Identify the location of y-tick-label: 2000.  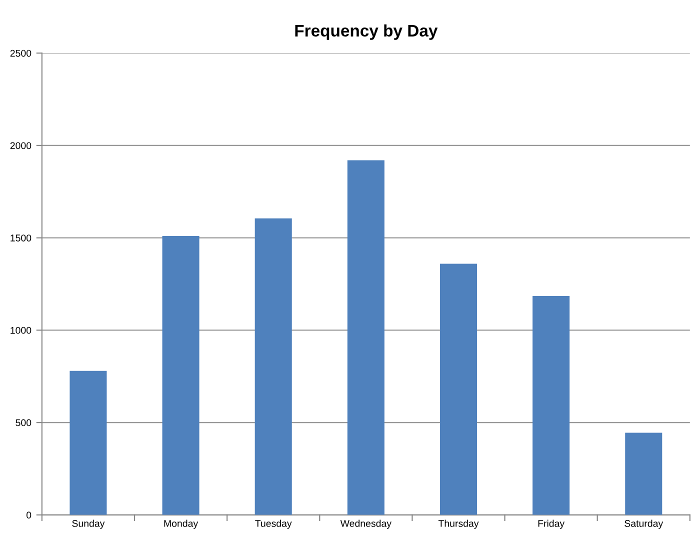
(21, 146).